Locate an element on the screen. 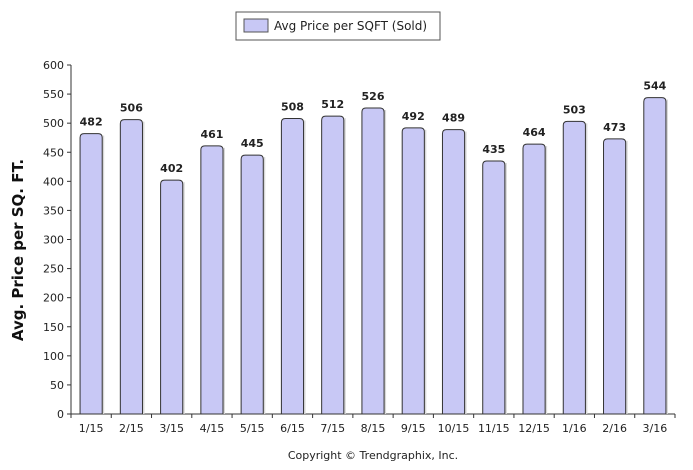 This screenshot has width=693, height=470. y-tick-label: 450 is located at coordinates (53, 152).